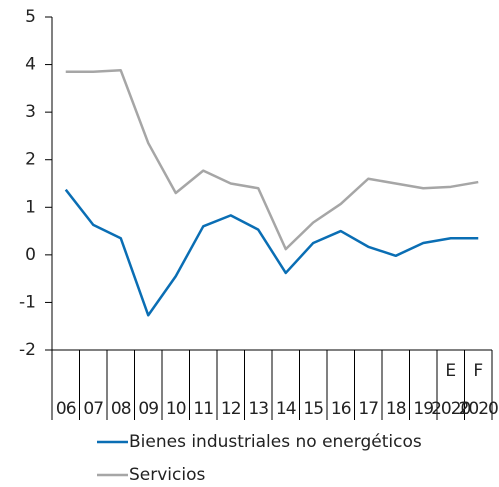  Describe the element at coordinates (258, 409) in the screenshot. I see `x-tick-label: 13` at that location.